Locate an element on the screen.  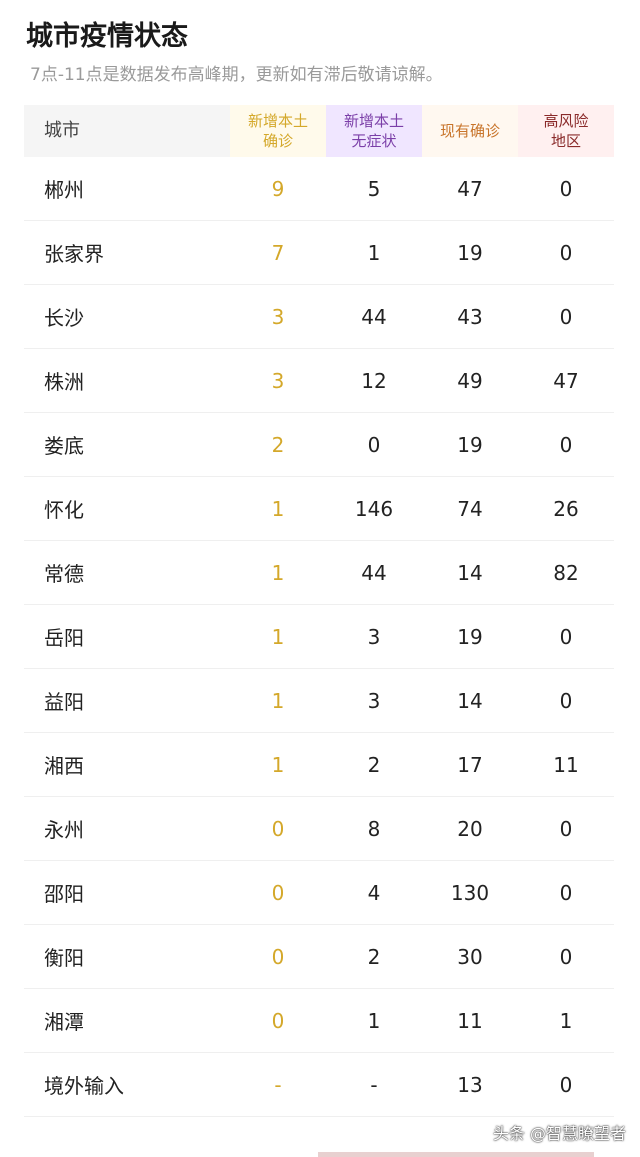
cell-current-confirmed: 13 is located at coordinates (470, 1084).